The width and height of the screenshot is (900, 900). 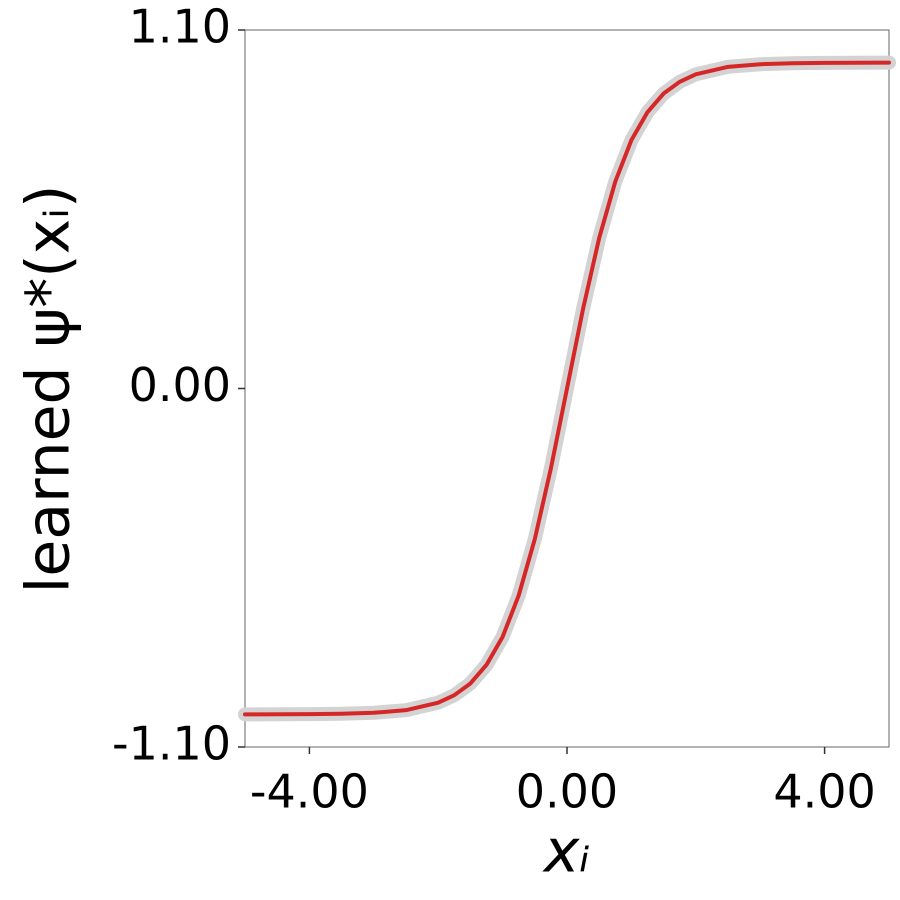 I want to click on y-tick-label: 1.10, so click(x=180, y=27).